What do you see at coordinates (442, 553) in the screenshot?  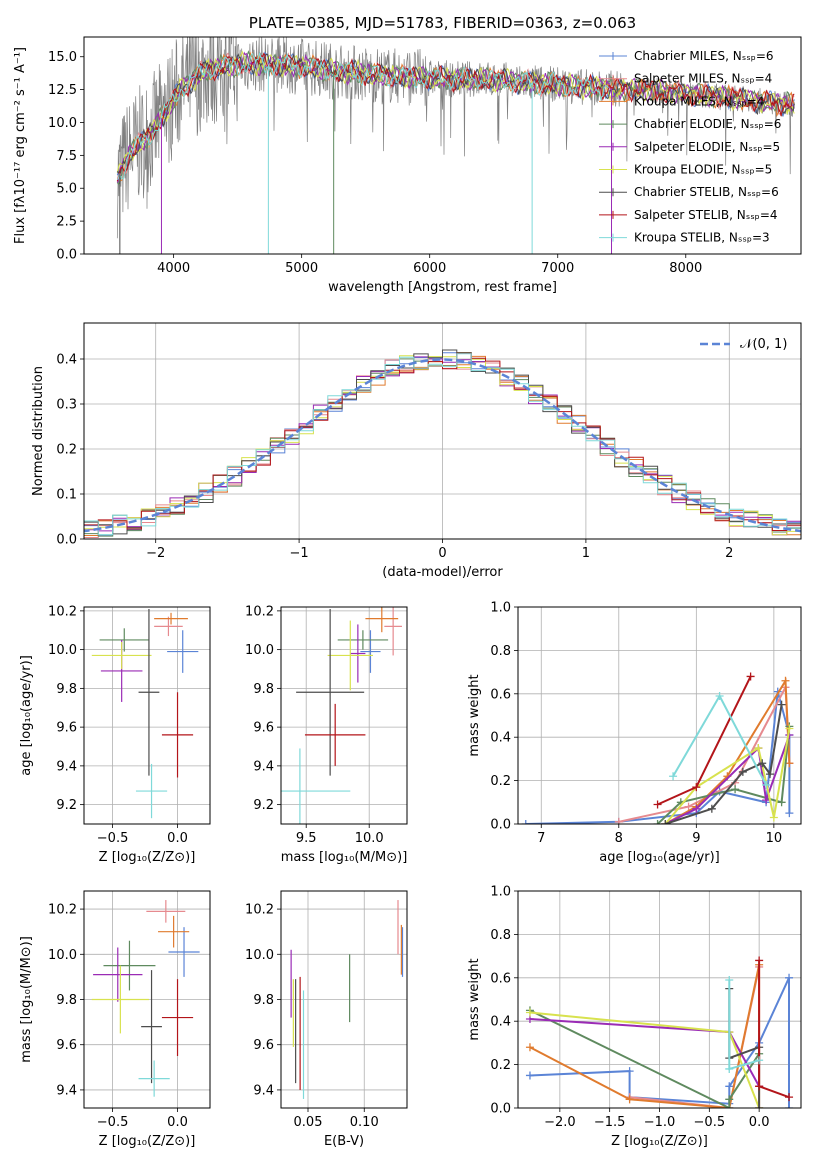 I see `x-tick-label: 0` at bounding box center [442, 553].